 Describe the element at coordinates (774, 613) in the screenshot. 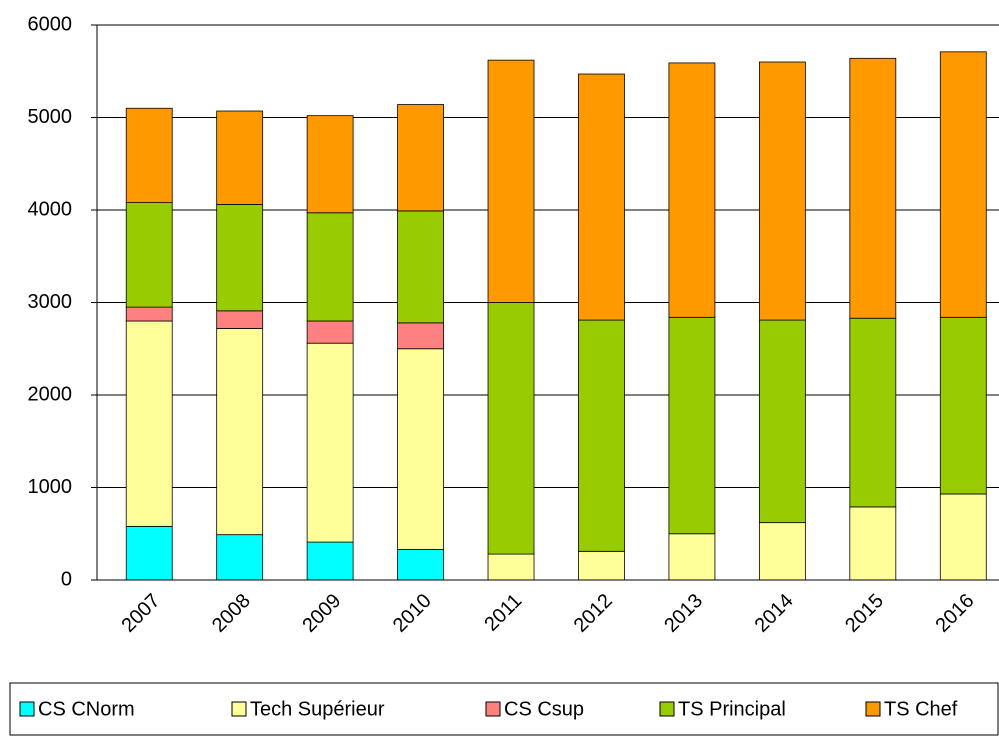

I see `x-tick-label: 2014` at that location.